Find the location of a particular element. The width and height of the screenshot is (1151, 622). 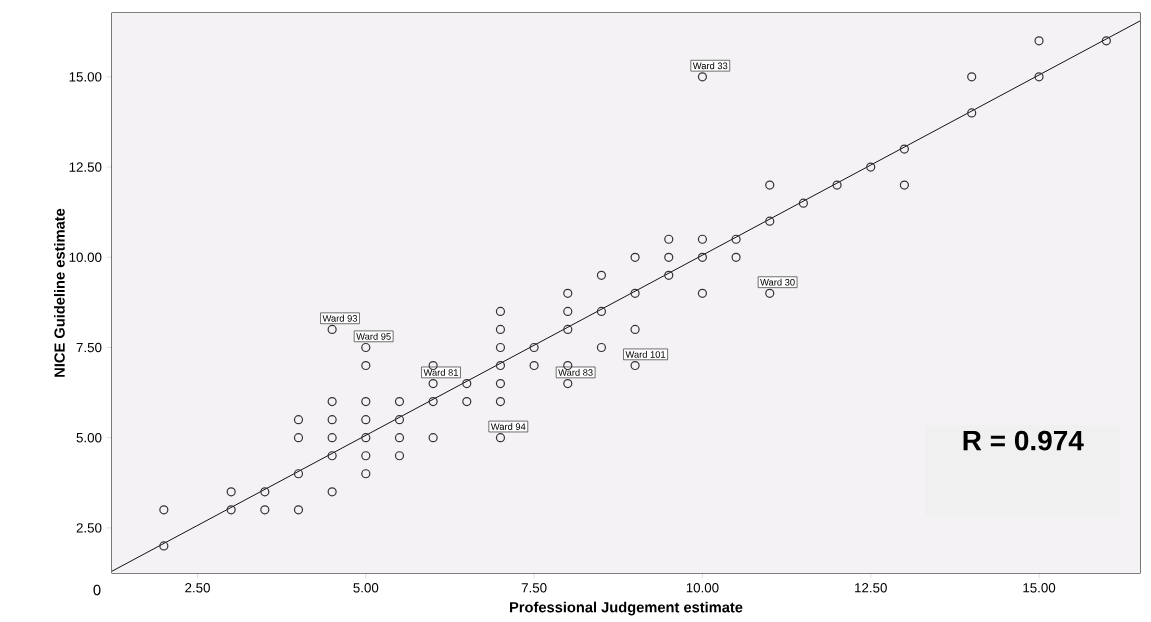

annotation: Ward 83 is located at coordinates (575, 372).